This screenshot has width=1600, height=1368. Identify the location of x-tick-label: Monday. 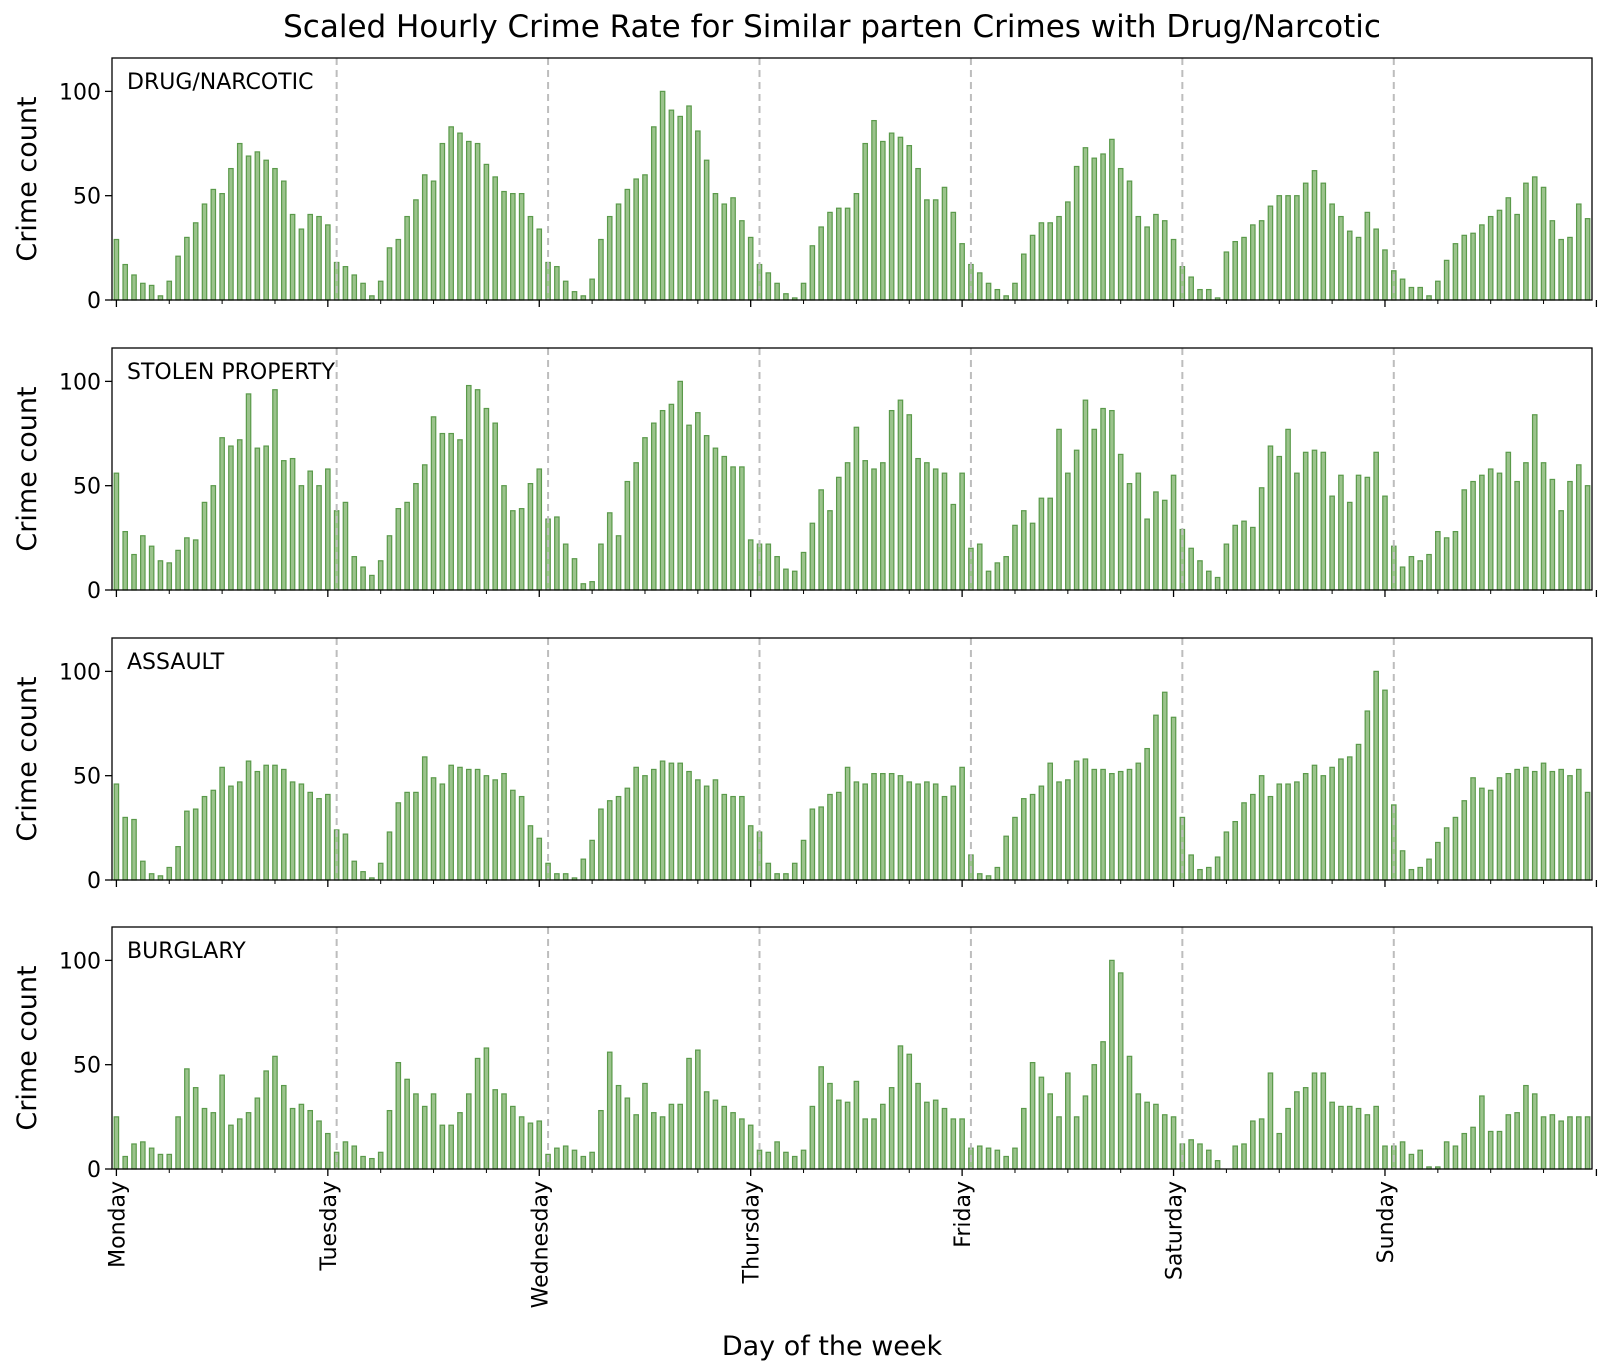
(117, 1224).